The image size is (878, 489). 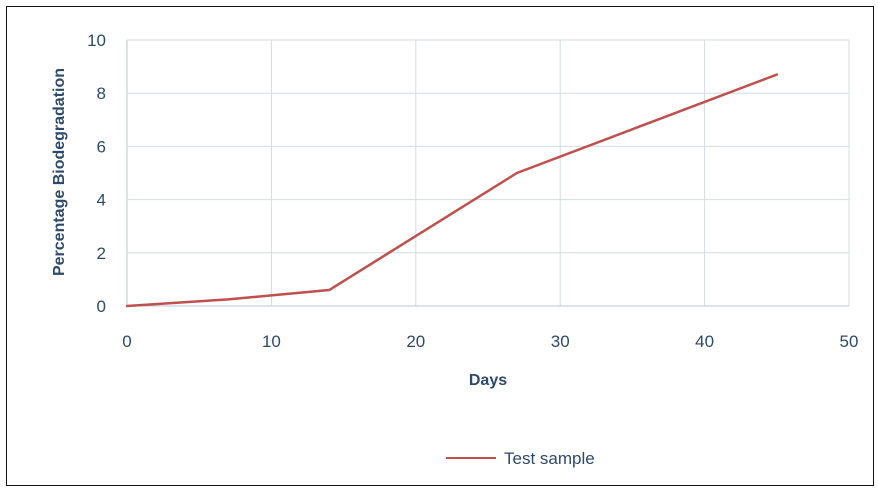 I want to click on legend: Test sample, so click(x=520, y=458).